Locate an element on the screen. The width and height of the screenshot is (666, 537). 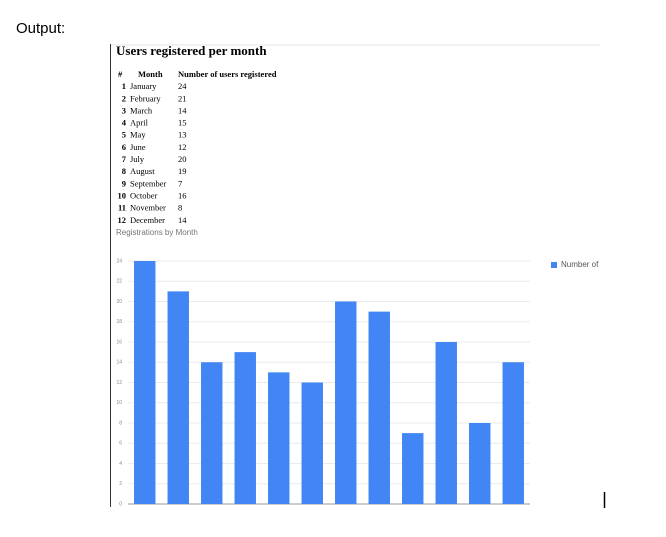
table-cell: April is located at coordinates (139, 123).